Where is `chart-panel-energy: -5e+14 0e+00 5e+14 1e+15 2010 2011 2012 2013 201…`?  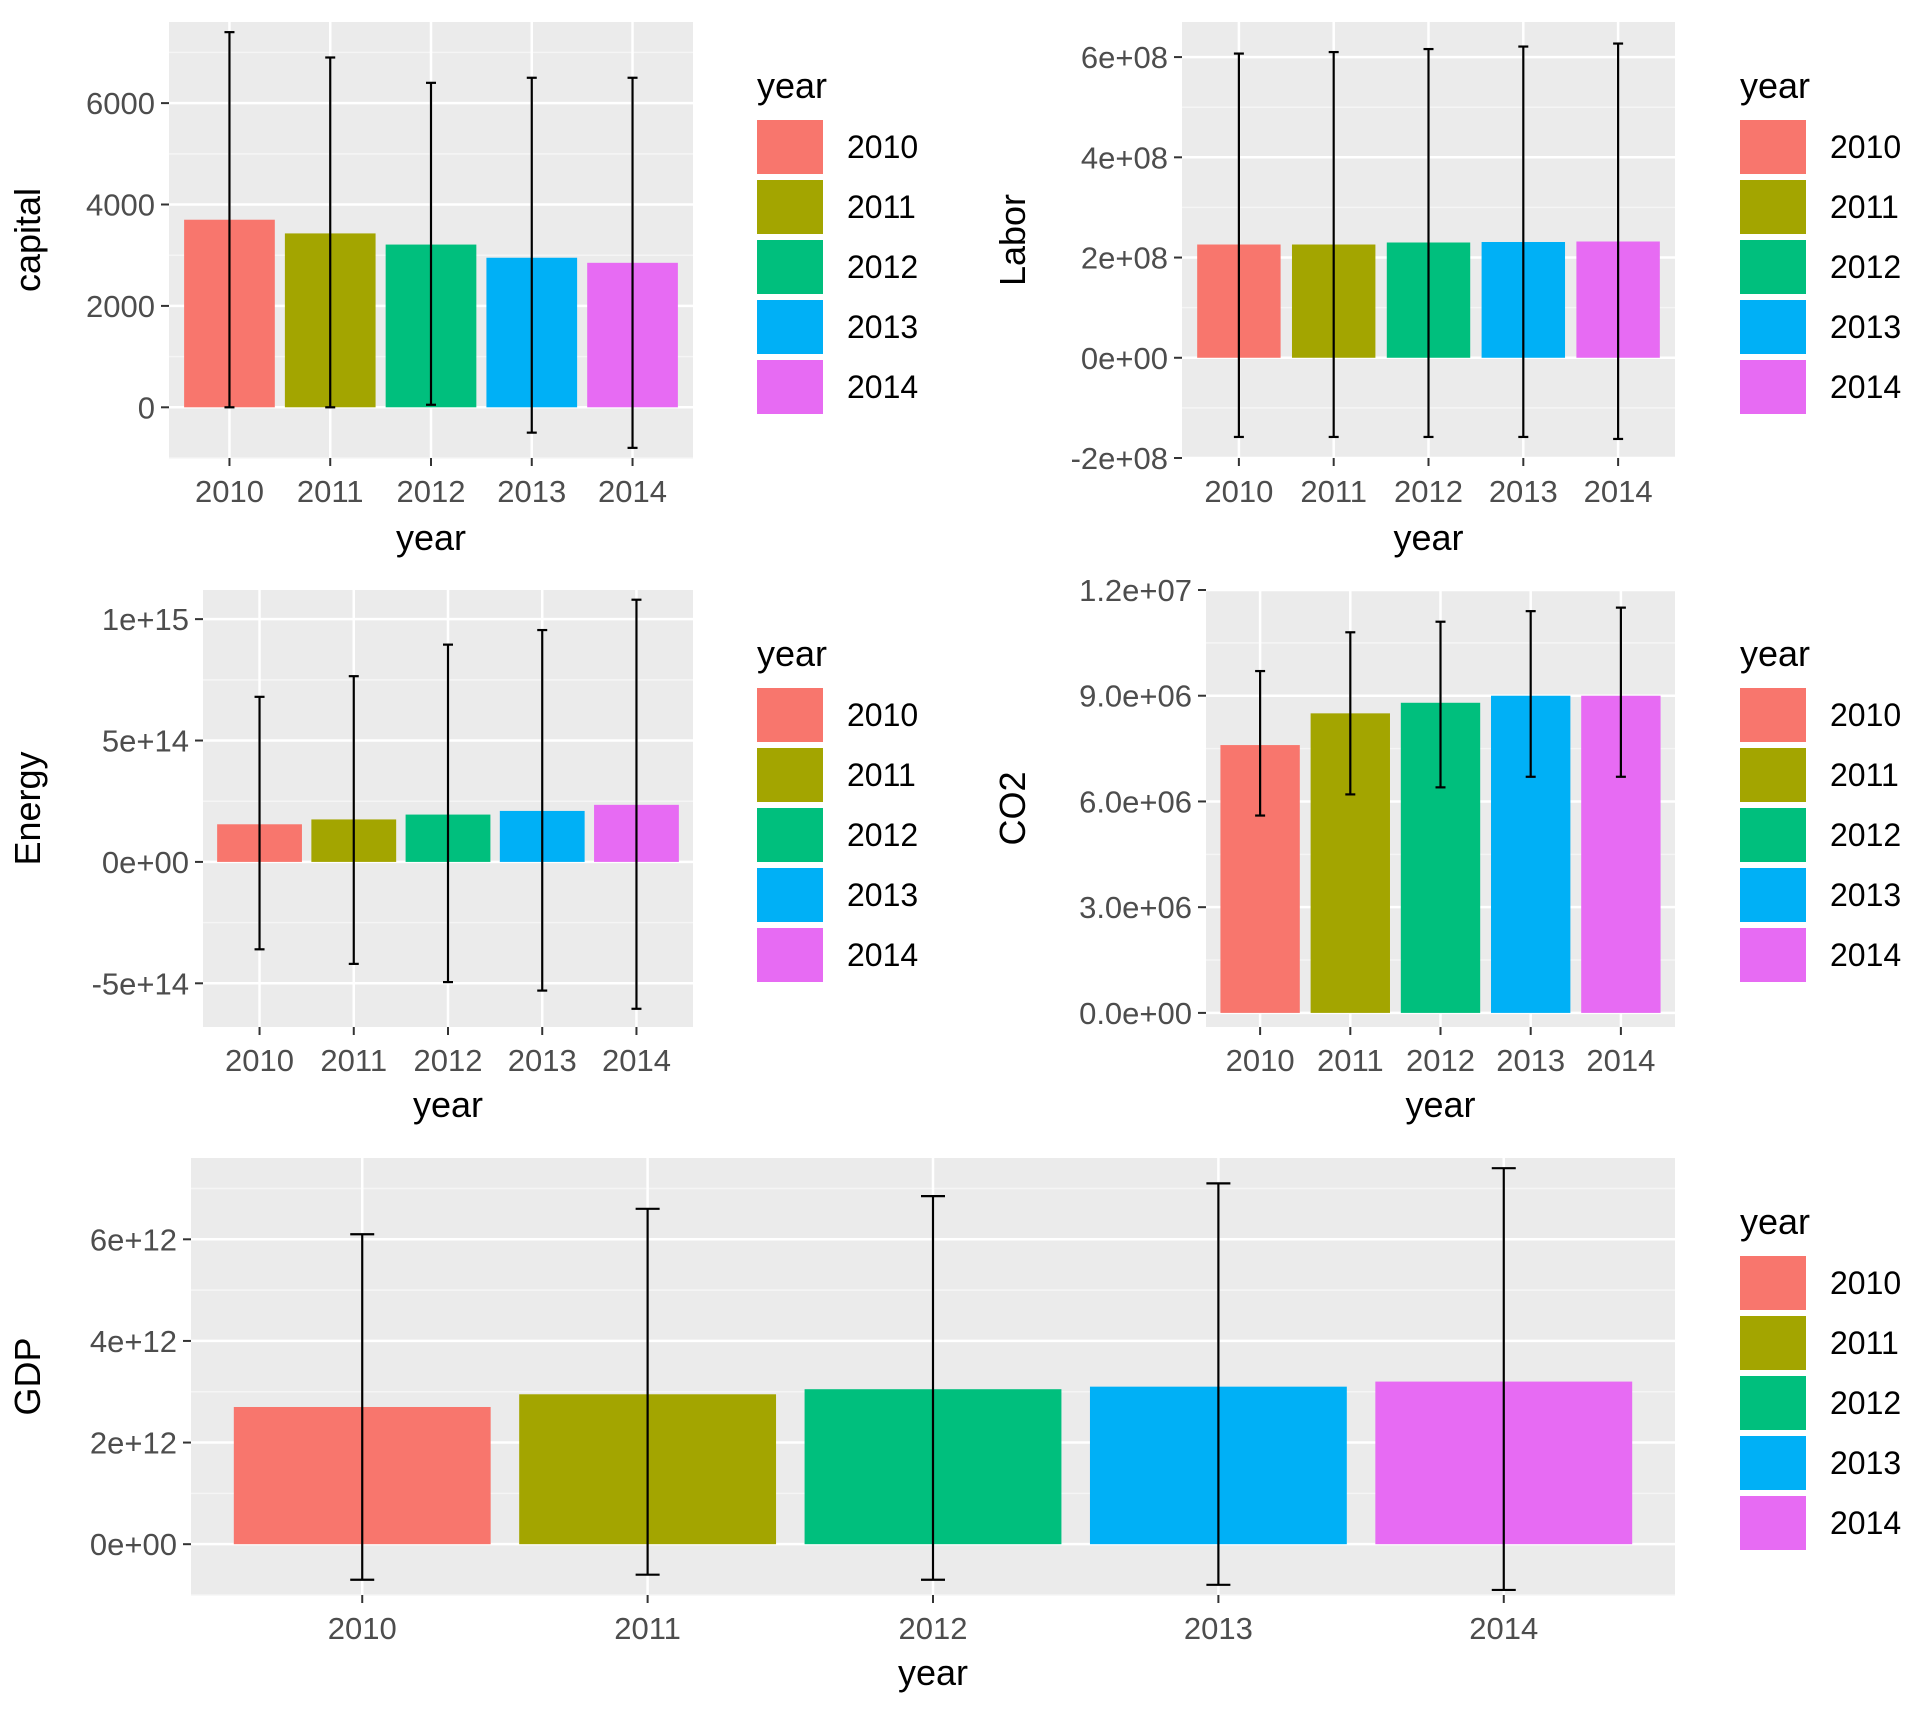 chart-panel-energy: -5e+14 0e+00 5e+14 1e+15 2010 2011 2012 2013 201… is located at coordinates (462, 857).